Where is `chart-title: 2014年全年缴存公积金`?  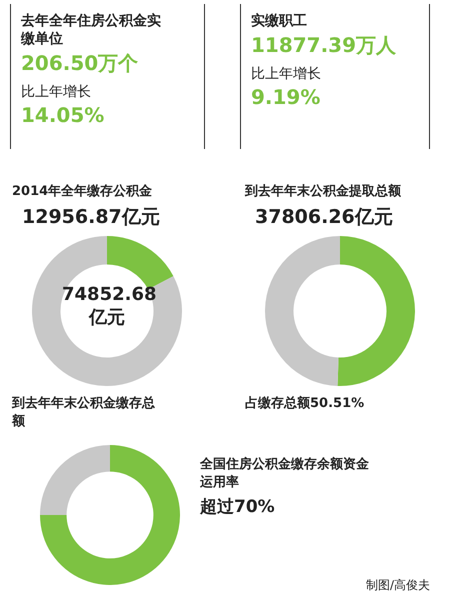
chart-title: 2014年全年缴存公积金 is located at coordinates (83, 191).